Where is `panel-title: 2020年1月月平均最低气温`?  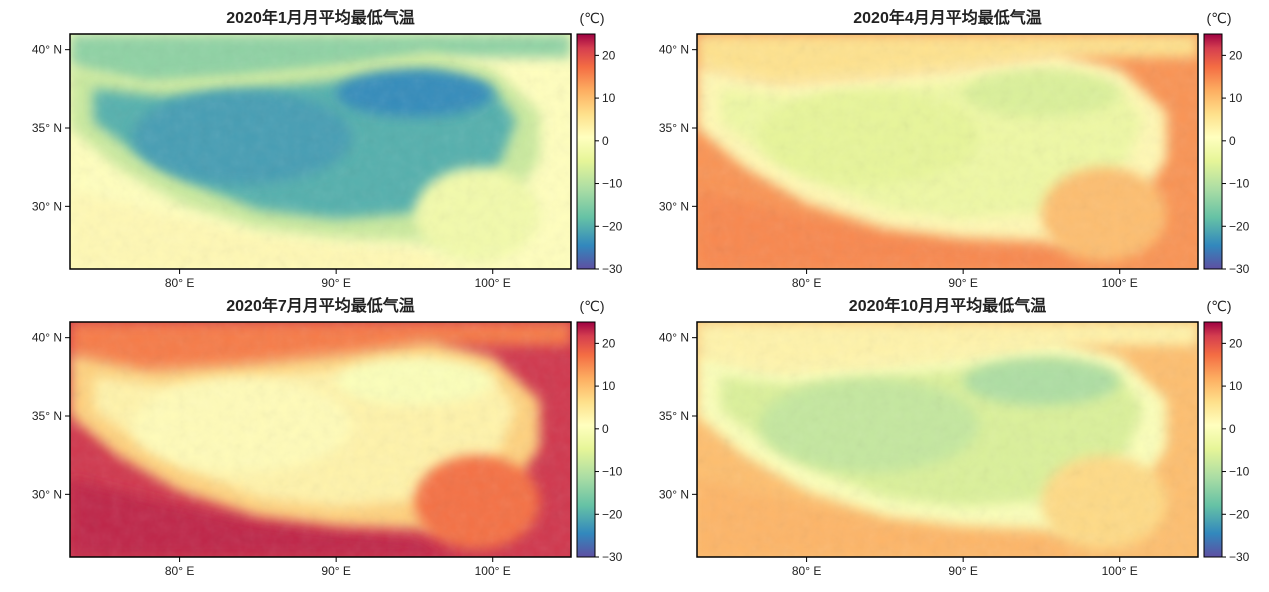 panel-title: 2020年1月月平均最低气温 is located at coordinates (320, 17).